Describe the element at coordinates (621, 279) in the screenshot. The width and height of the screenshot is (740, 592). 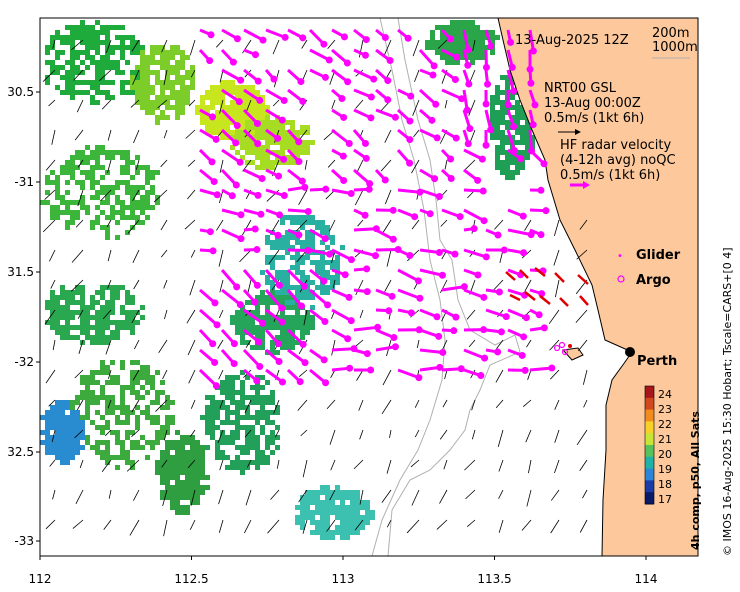
I see `argo-icon` at that location.